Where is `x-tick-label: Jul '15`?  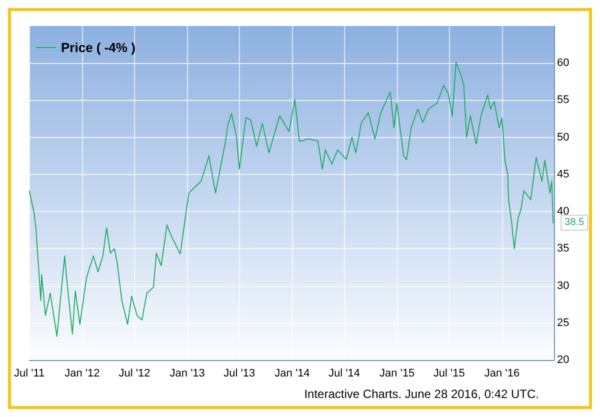 x-tick-label: Jul '15 is located at coordinates (449, 374).